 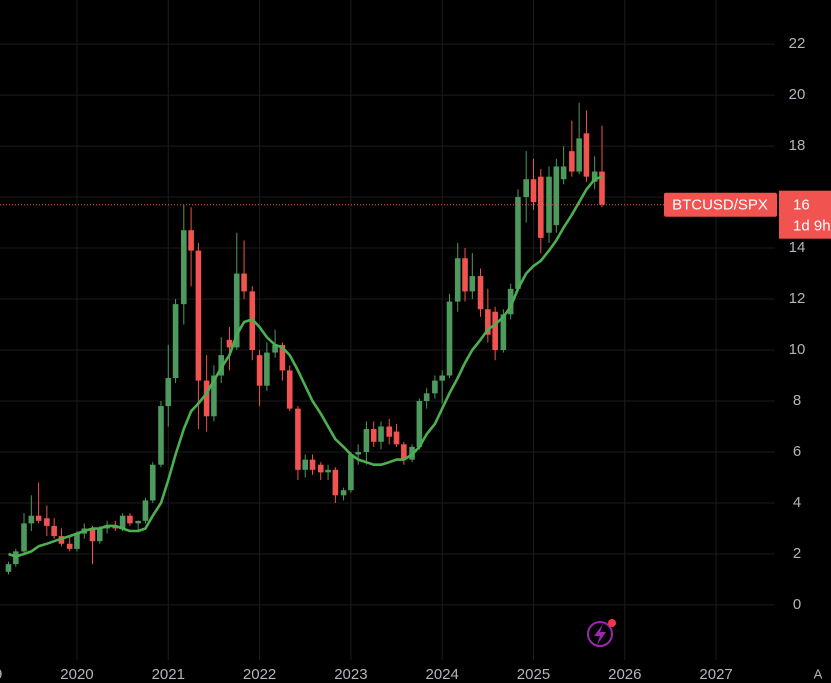 What do you see at coordinates (797, 94) in the screenshot?
I see `y-tick-label: 20` at bounding box center [797, 94].